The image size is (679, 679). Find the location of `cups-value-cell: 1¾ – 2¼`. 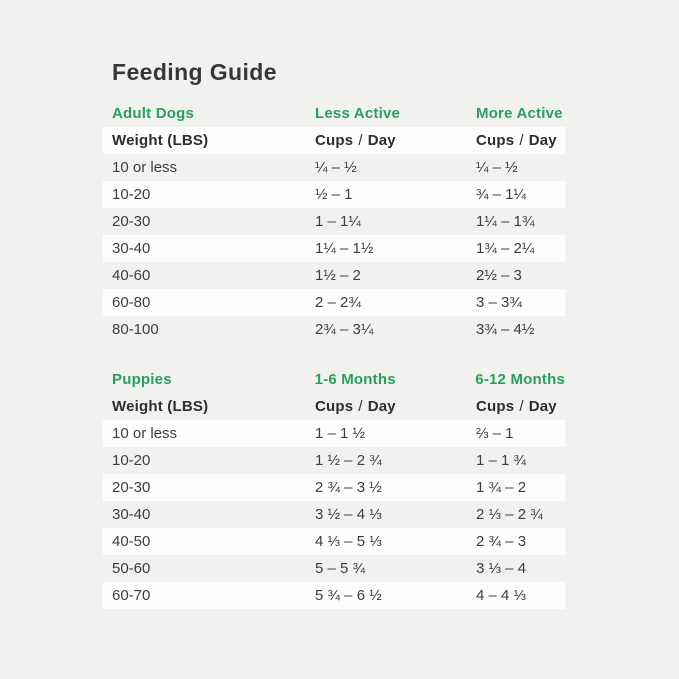

cups-value-cell: 1¾ – 2¼ is located at coordinates (505, 248).